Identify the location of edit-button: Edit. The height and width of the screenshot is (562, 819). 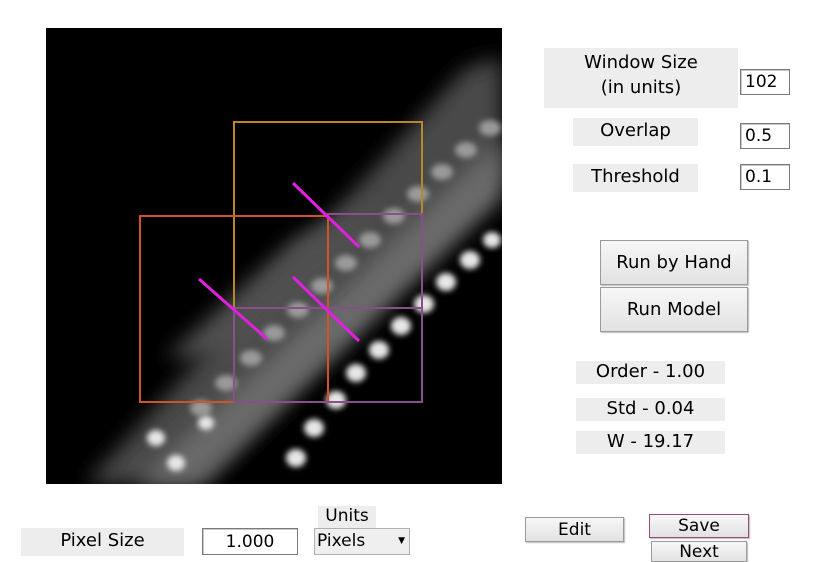
(574, 529).